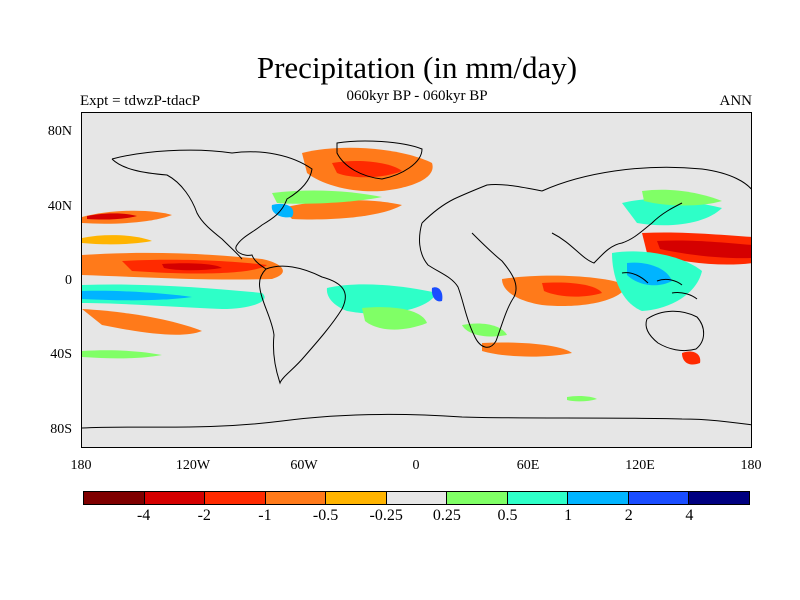  I want to click on lon-label-0: 0, so click(416, 465).